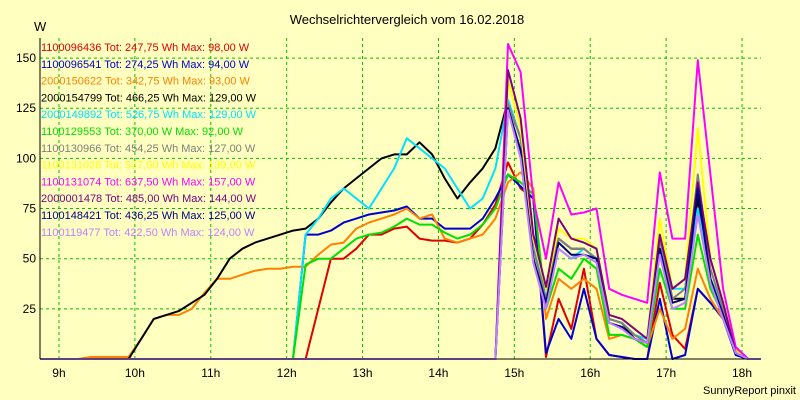  I want to click on x-tick-label: 13h, so click(363, 373).